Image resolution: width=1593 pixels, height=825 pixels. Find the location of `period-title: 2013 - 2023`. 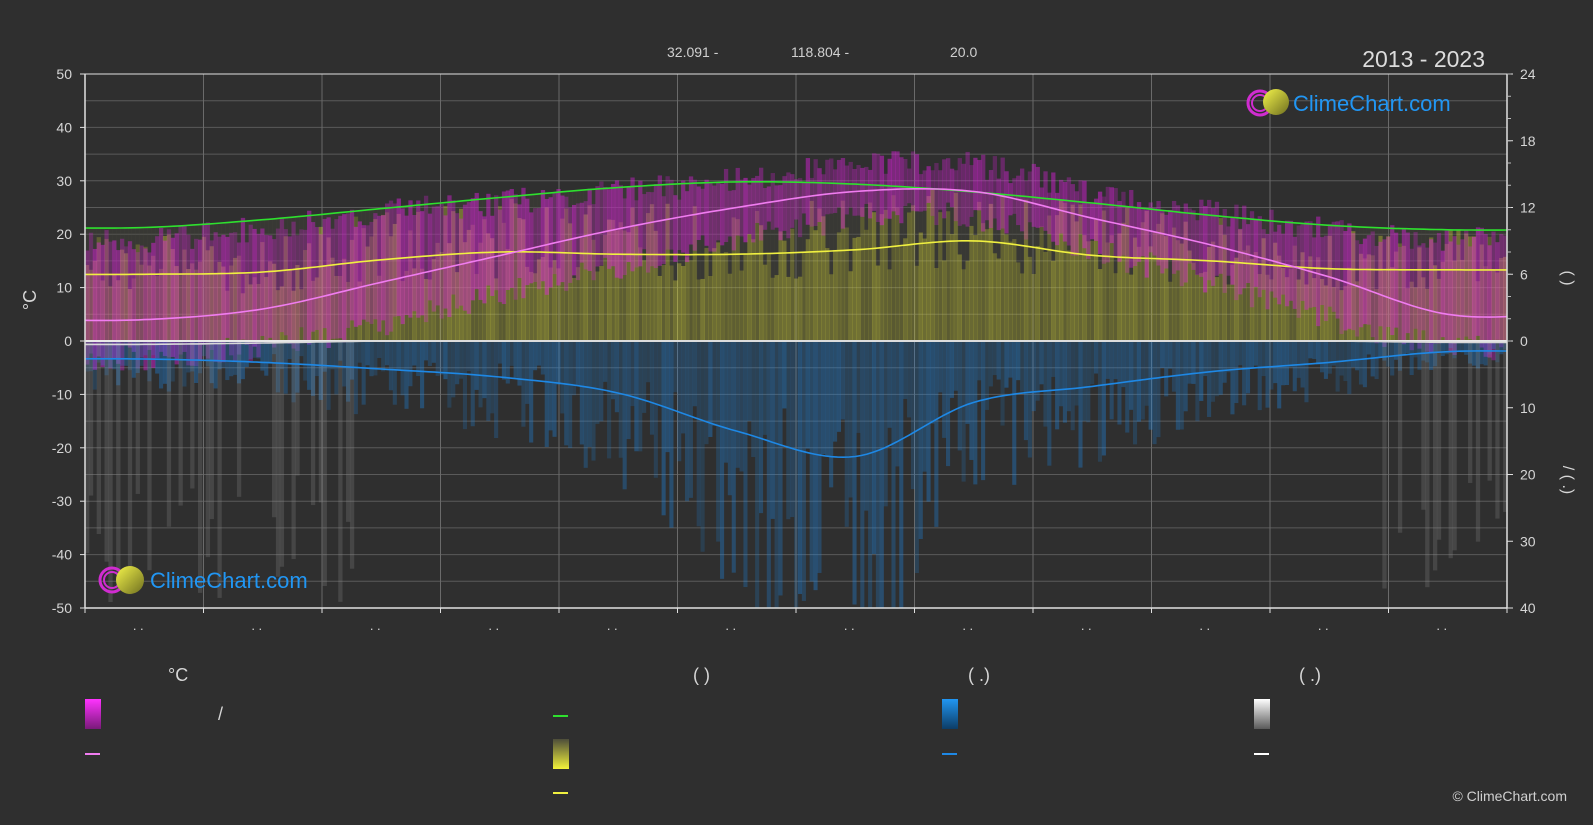

period-title: 2013 - 2023 is located at coordinates (1423, 59).